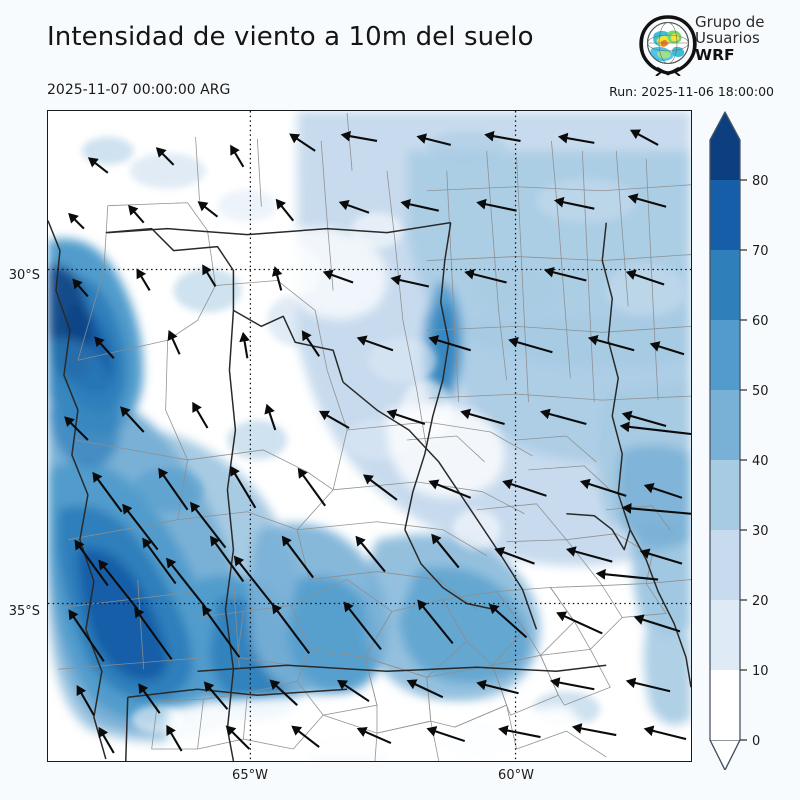 Image resolution: width=800 pixels, height=800 pixels. I want to click on logo-line-3: WRF, so click(715, 55).